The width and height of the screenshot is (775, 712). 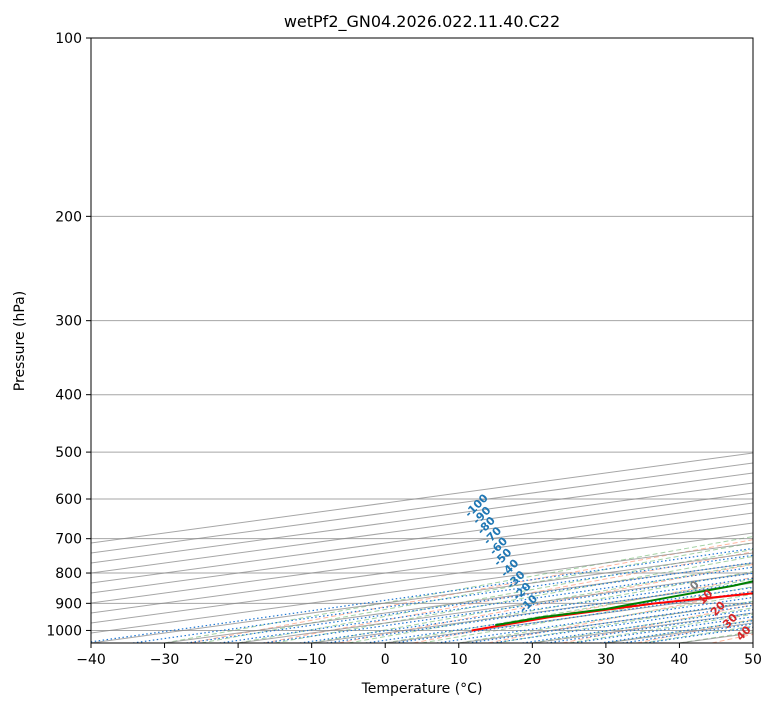 I want to click on chart-title: wetPf2_GN04.2026.022.11.40.C22, so click(x=422, y=22).